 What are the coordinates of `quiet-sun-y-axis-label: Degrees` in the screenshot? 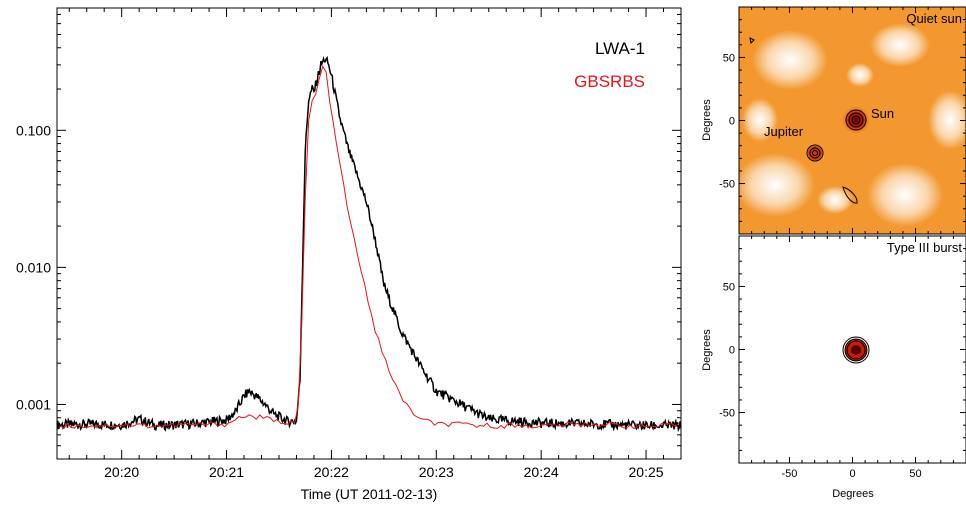 It's located at (707, 120).